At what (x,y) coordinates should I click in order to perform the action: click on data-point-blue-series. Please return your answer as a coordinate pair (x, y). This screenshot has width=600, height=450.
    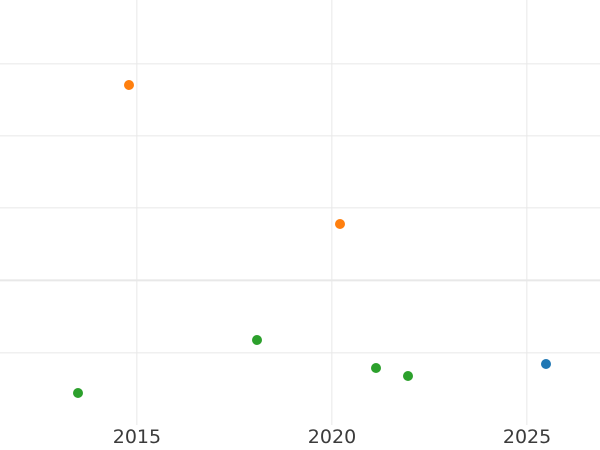
    Looking at the image, I should click on (545, 363).